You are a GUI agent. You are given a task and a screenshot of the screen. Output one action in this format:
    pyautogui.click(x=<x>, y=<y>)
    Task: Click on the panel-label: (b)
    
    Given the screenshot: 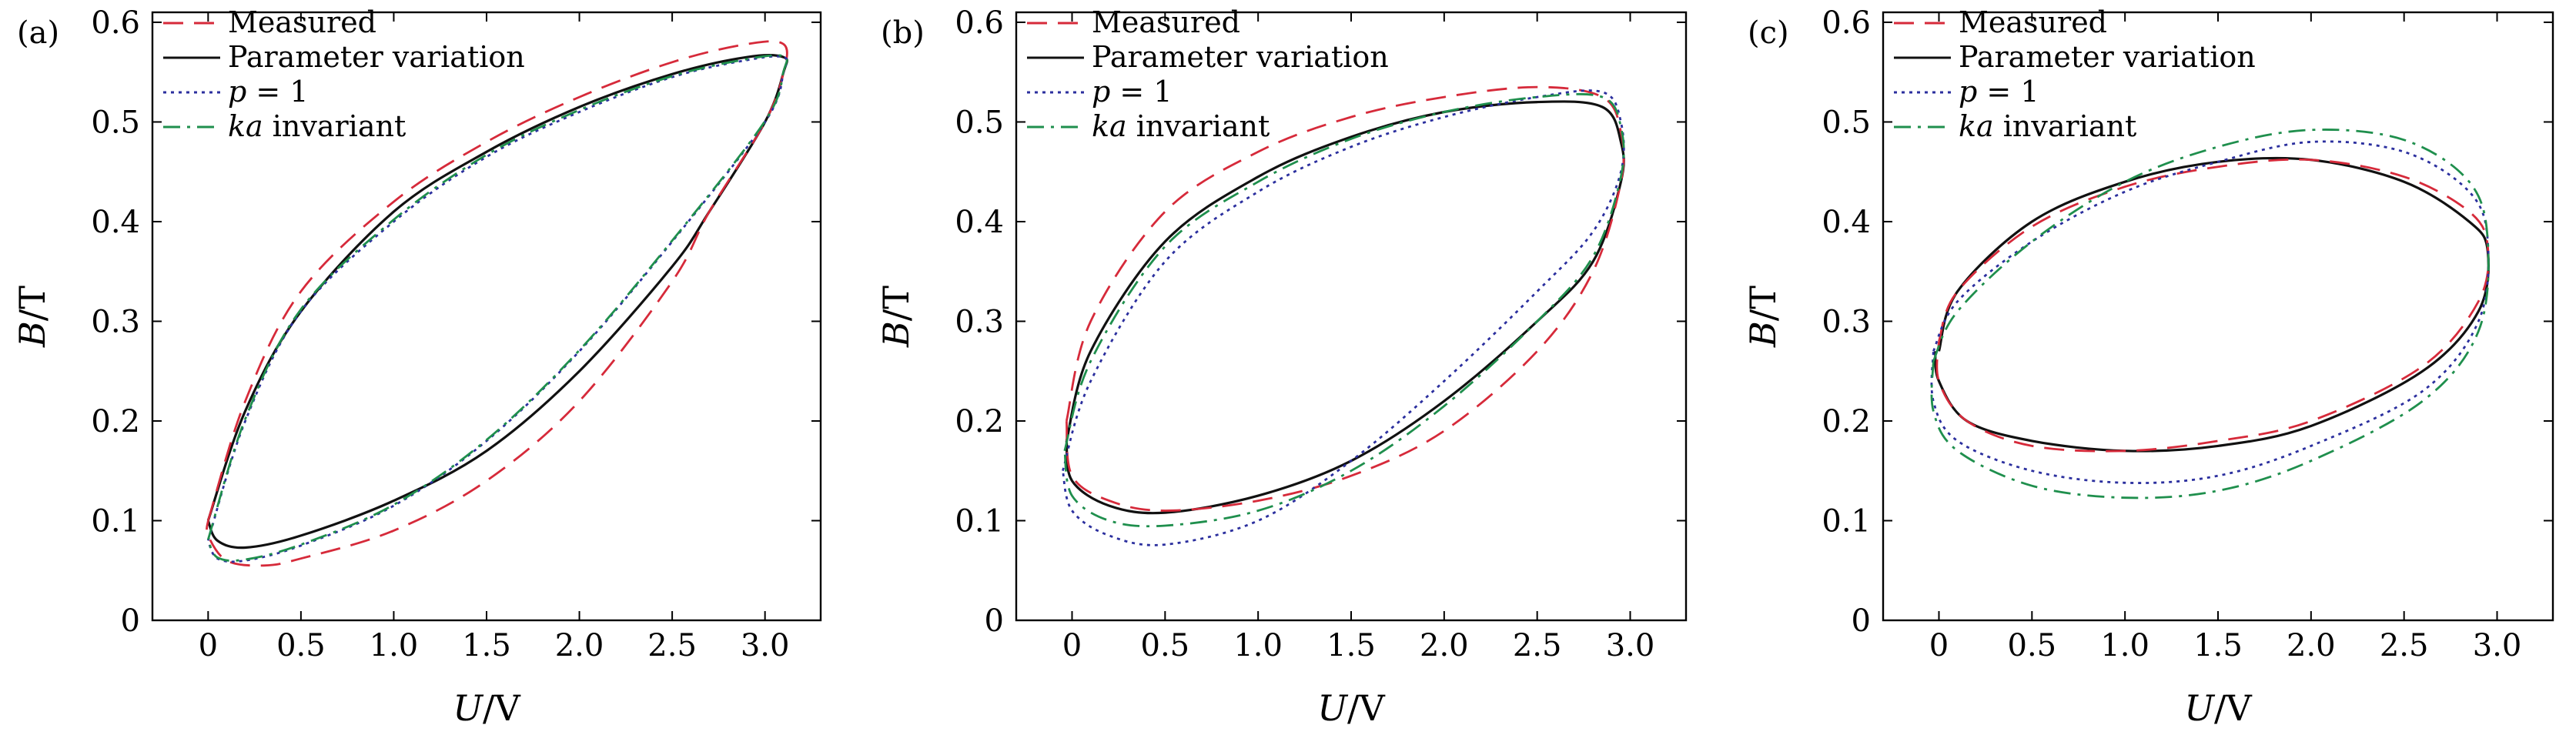 What is the action you would take?
    pyautogui.click(x=903, y=33)
    